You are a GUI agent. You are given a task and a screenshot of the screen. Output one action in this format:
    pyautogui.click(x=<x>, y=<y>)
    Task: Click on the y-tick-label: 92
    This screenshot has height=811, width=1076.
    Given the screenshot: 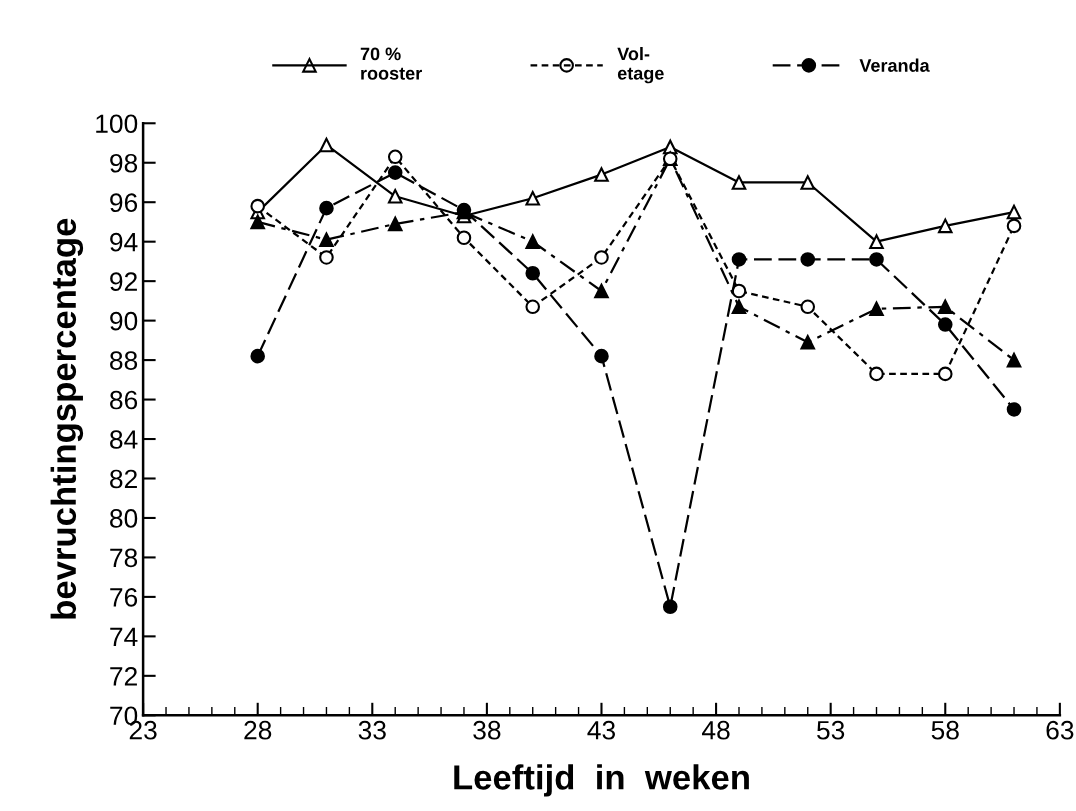 What is the action you would take?
    pyautogui.click(x=123, y=281)
    